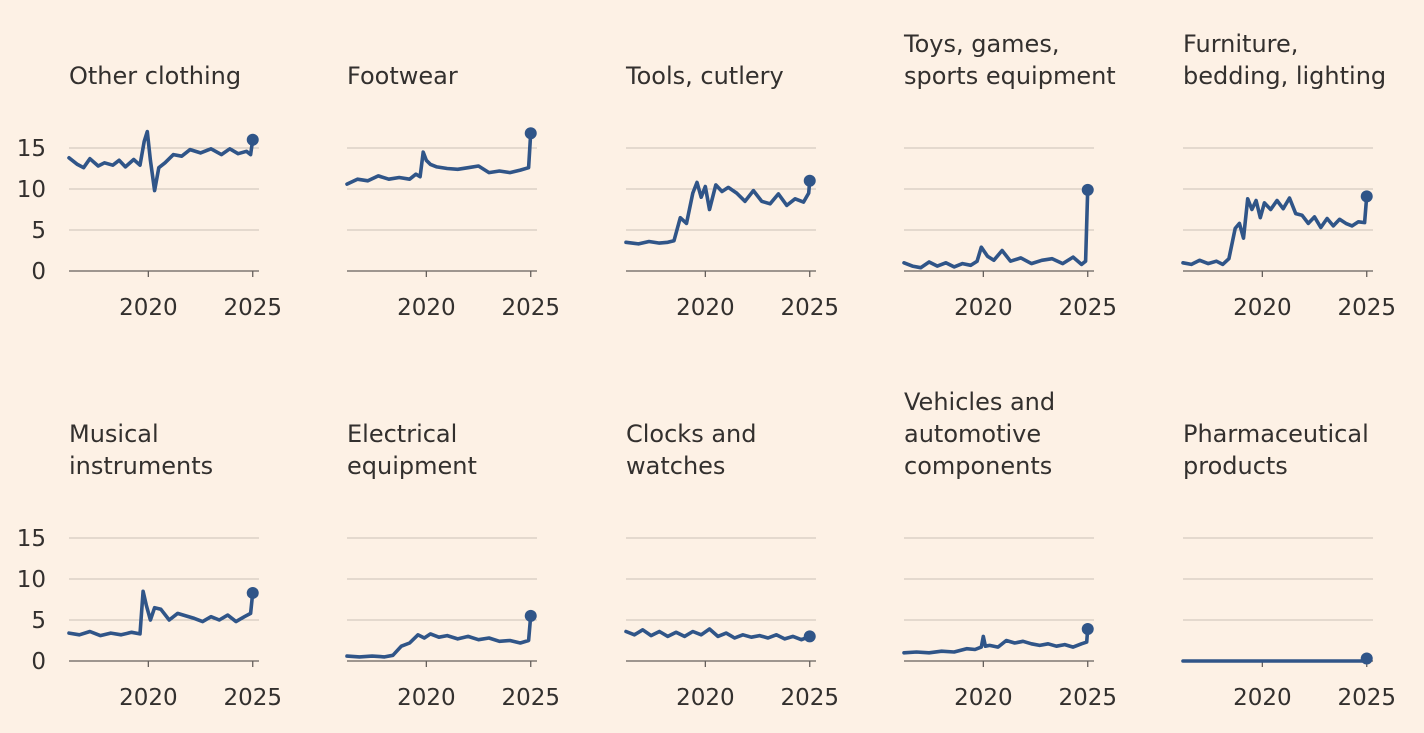 This screenshot has width=1424, height=733. Describe the element at coordinates (973, 434) in the screenshot. I see `panel-title-line: automotive` at that location.